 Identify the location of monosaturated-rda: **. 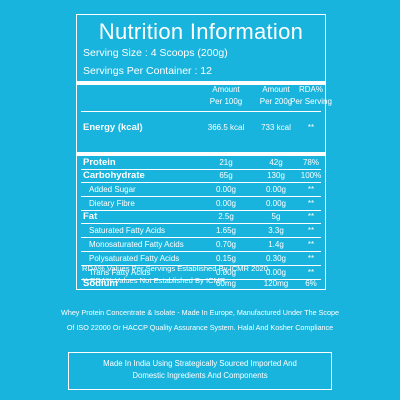
(311, 244).